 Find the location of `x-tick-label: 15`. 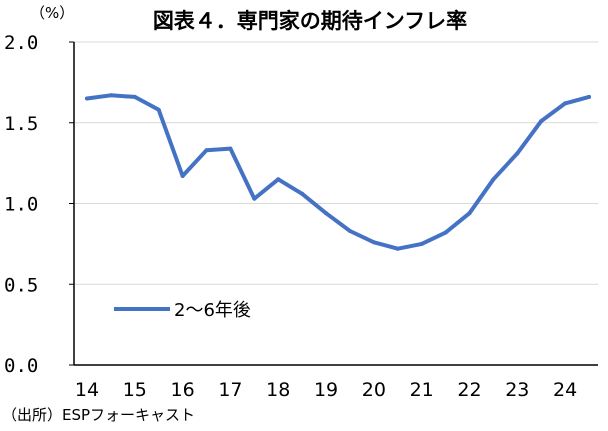

x-tick-label: 15 is located at coordinates (135, 390).